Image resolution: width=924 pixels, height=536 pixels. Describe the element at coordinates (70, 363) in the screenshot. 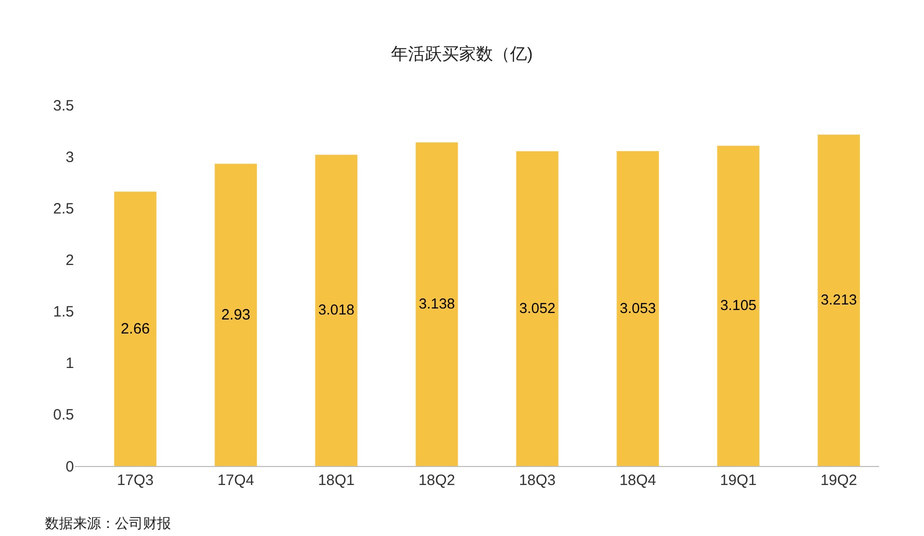

I see `y-tick-label: 1` at that location.